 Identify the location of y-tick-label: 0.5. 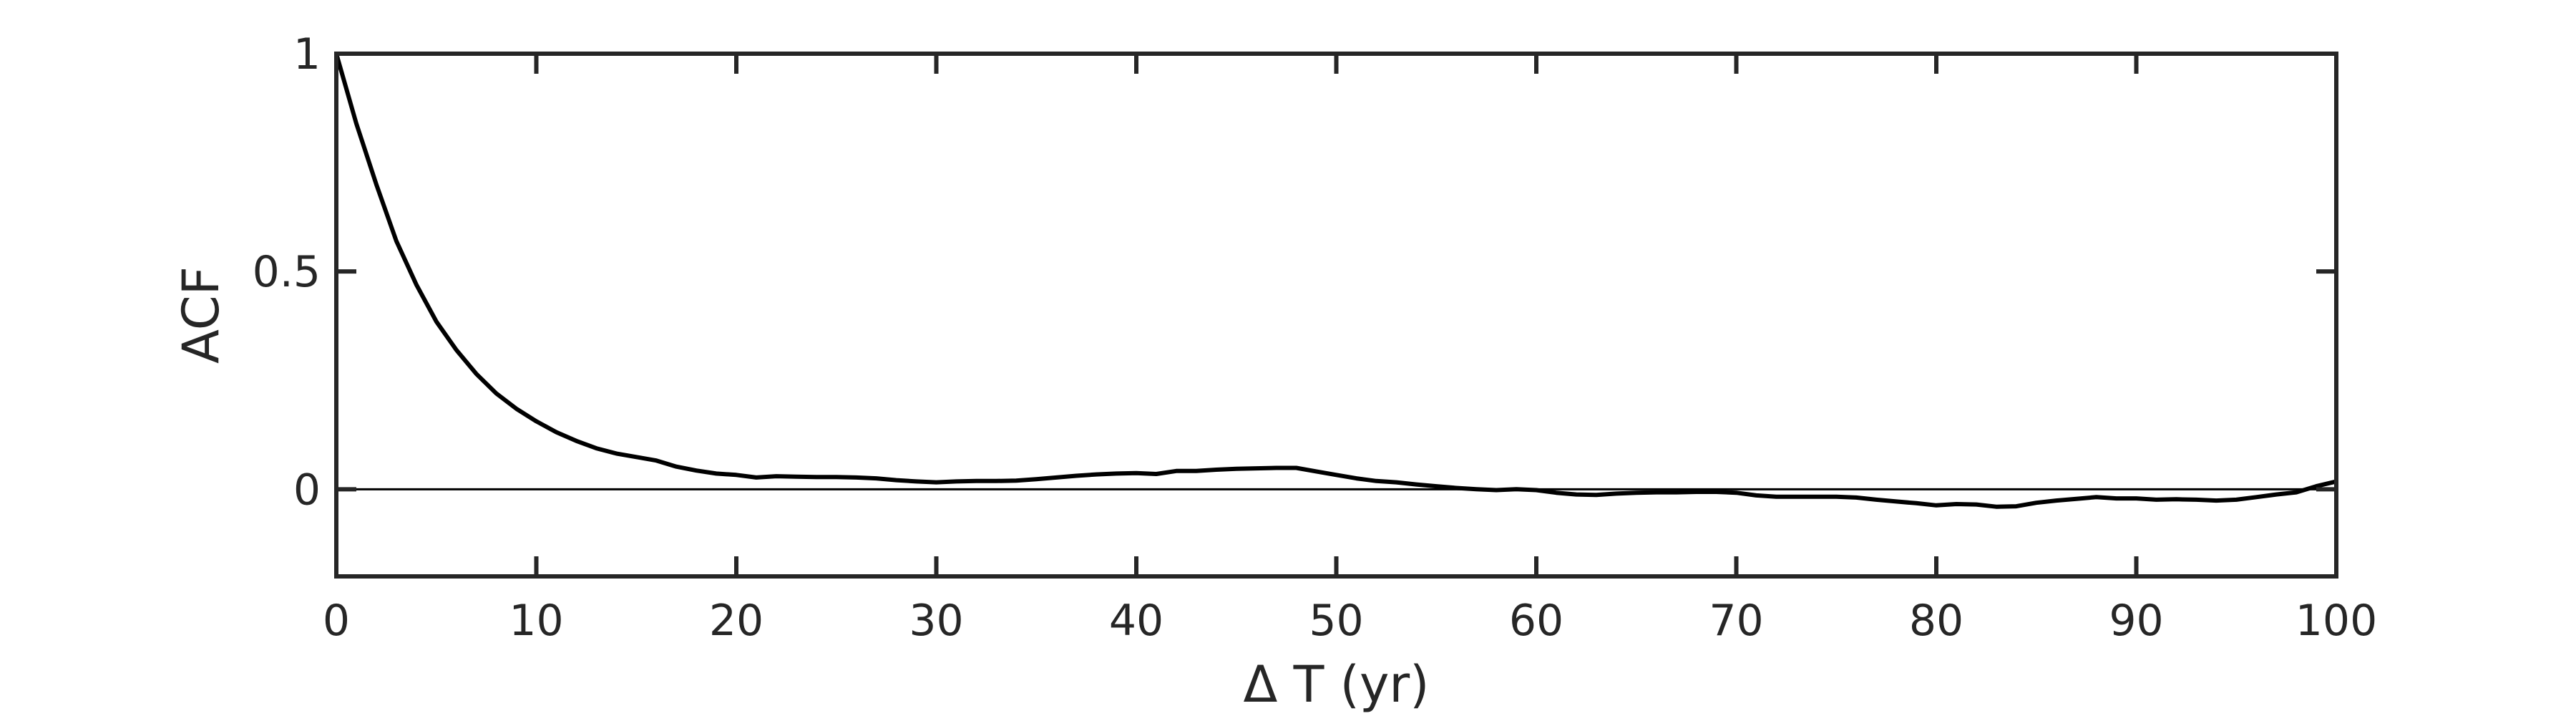
(287, 272).